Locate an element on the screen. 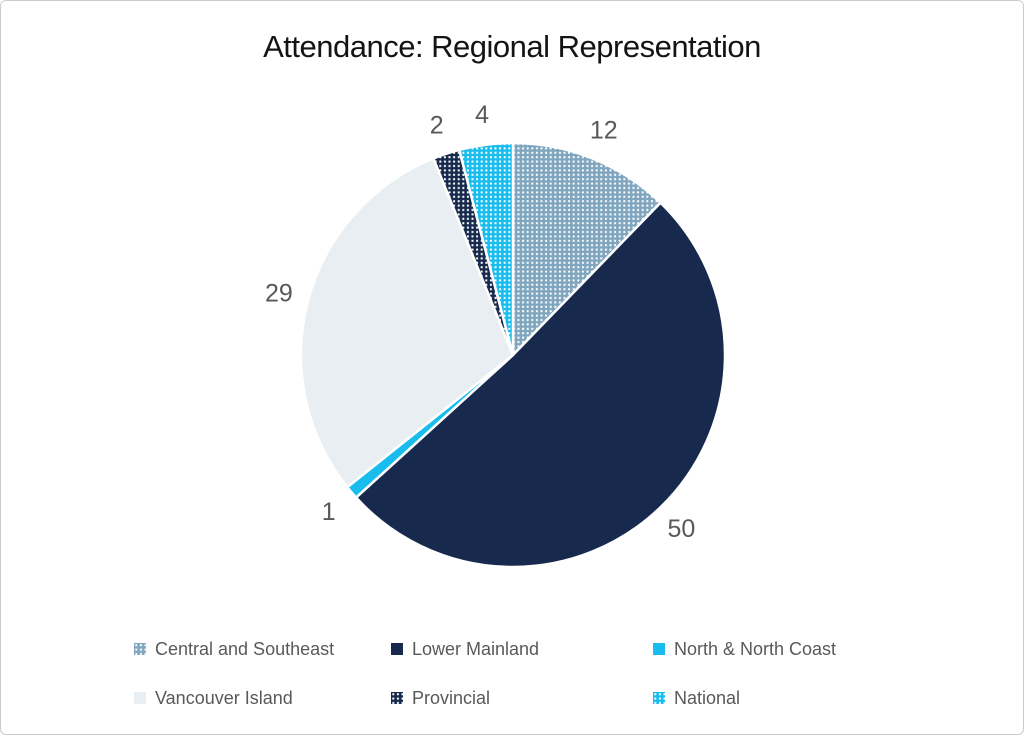 This screenshot has height=735, width=1024. legend-item-provincial: Provincial is located at coordinates (440, 698).